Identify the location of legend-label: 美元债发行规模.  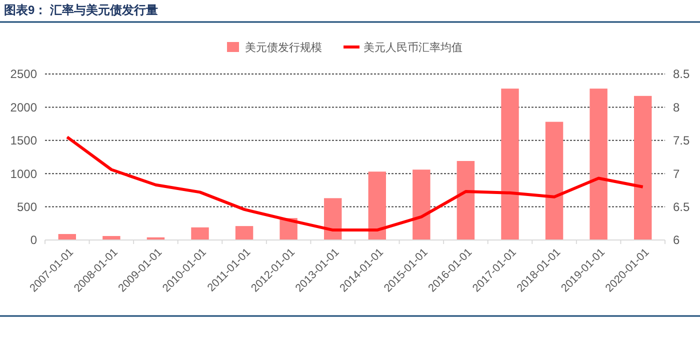
(283, 47).